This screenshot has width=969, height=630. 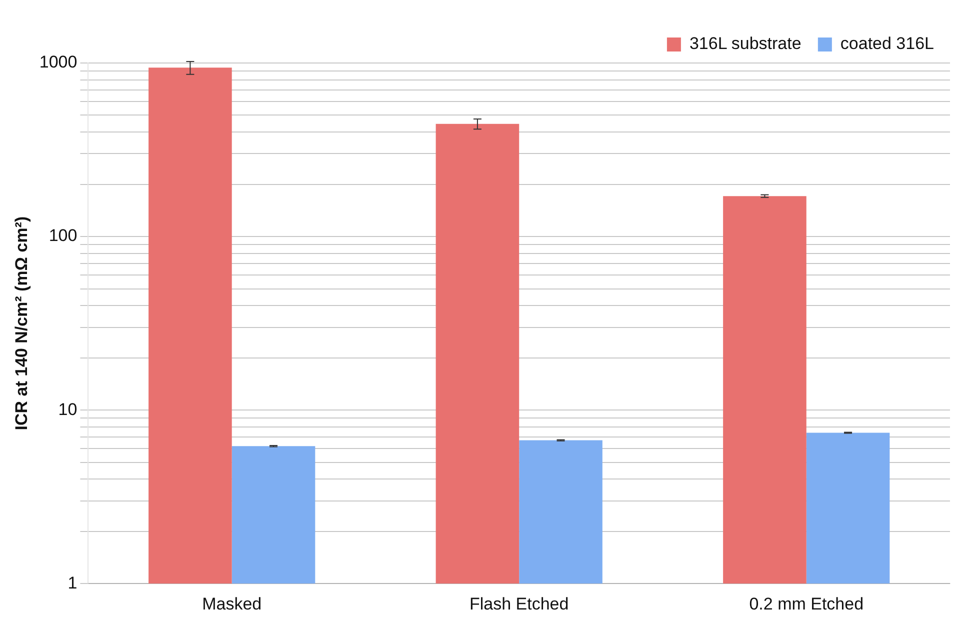 What do you see at coordinates (73, 582) in the screenshot?
I see `y-tick-label: 1` at bounding box center [73, 582].